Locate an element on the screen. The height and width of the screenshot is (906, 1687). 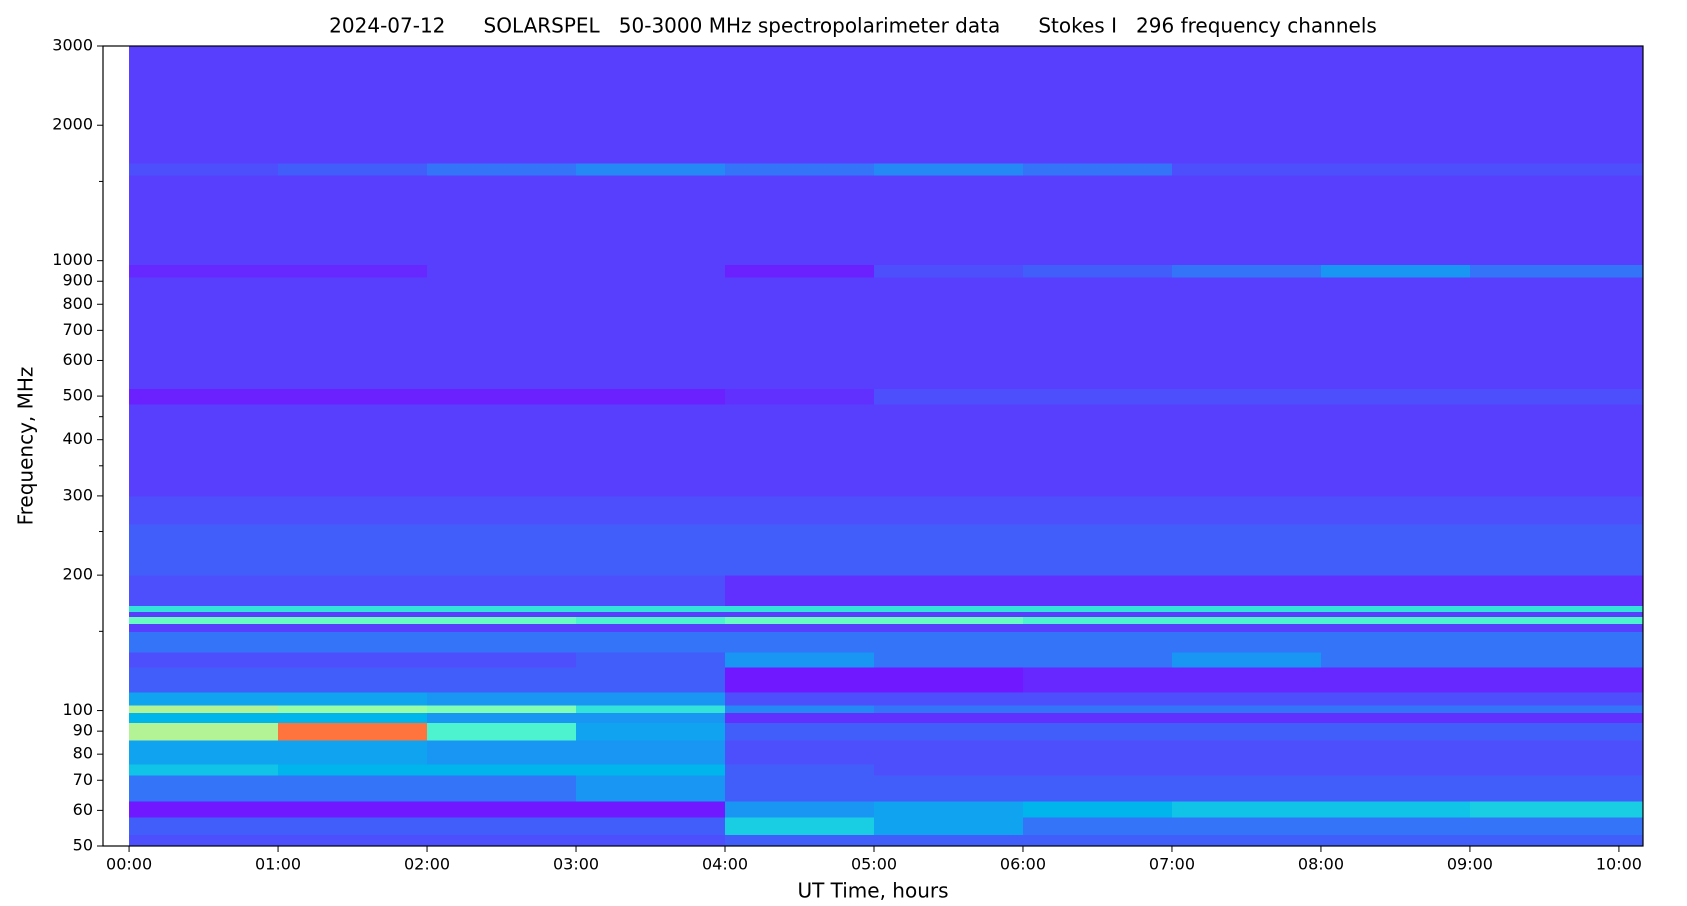
x-tick-label: 00:00 is located at coordinates (129, 864).